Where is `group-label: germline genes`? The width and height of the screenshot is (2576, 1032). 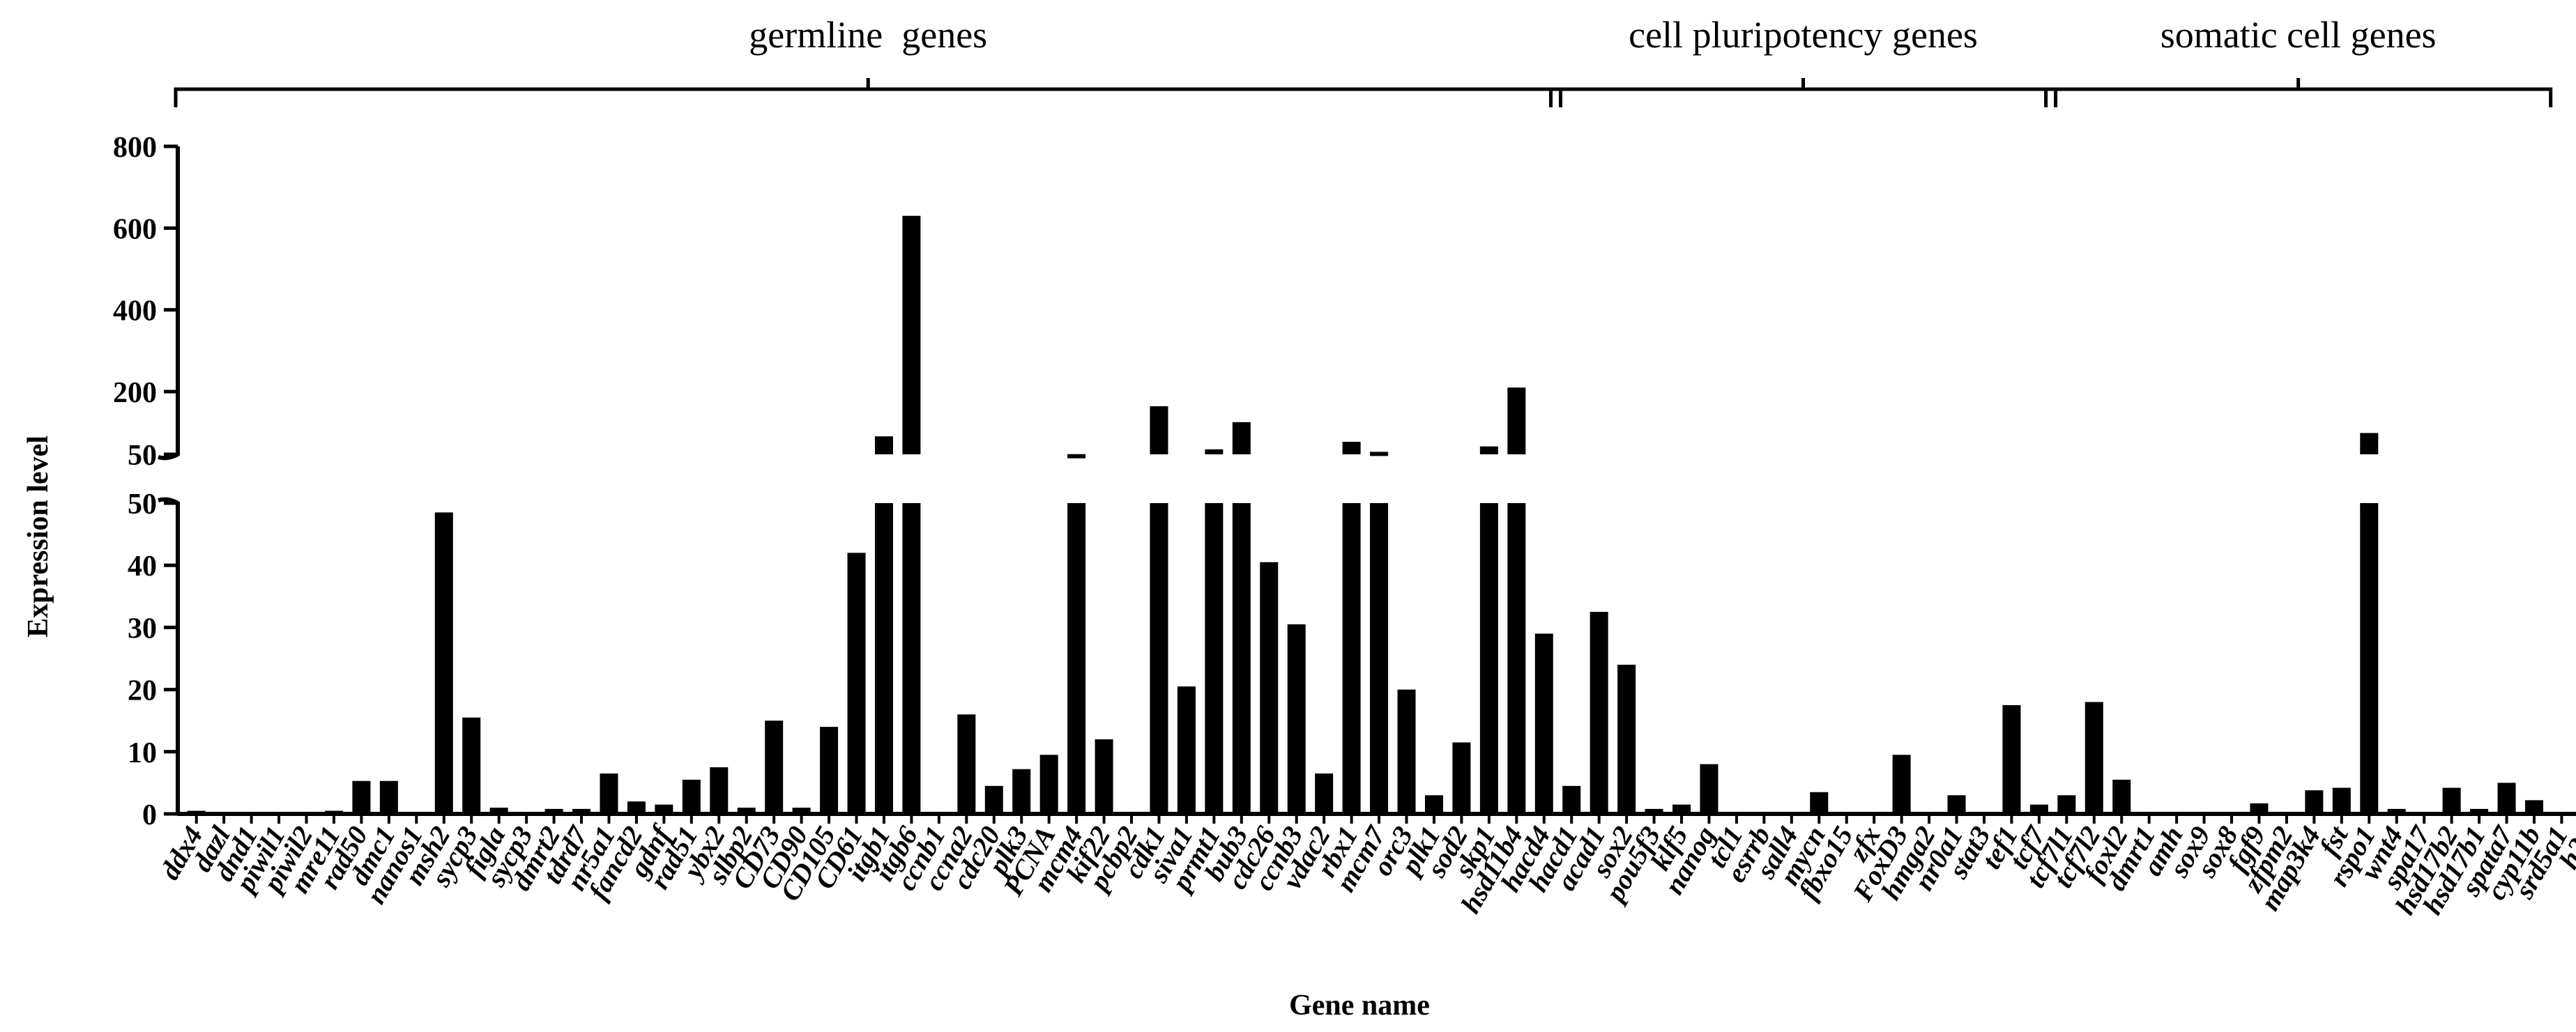 group-label: germline genes is located at coordinates (868, 35).